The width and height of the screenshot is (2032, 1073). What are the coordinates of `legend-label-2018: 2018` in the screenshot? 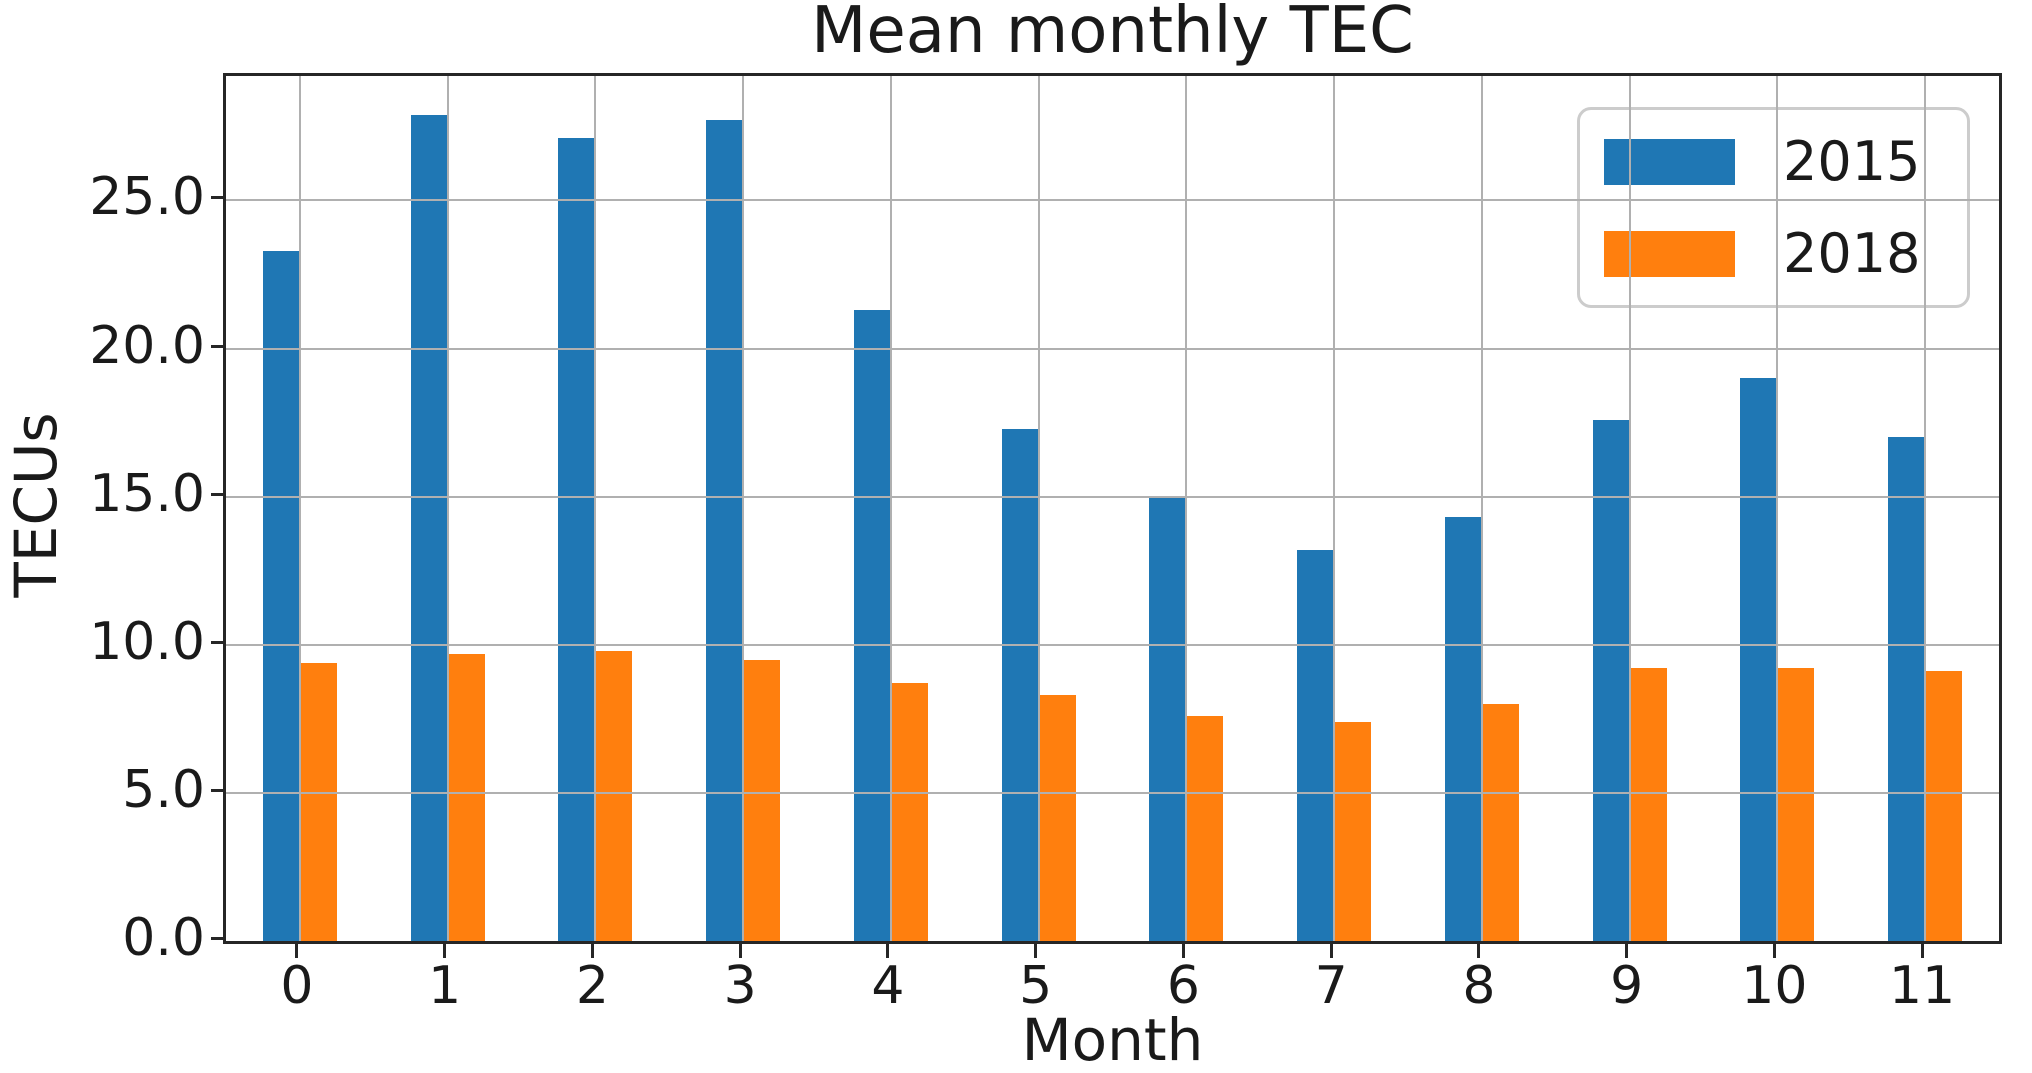 It's located at (1852, 253).